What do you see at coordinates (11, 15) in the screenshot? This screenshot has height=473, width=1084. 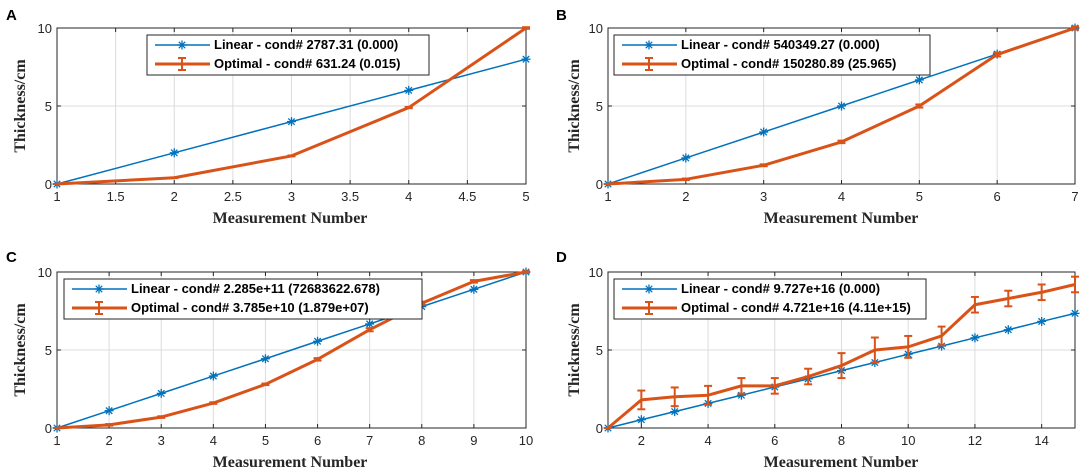 I see `panel-a-label: A` at bounding box center [11, 15].